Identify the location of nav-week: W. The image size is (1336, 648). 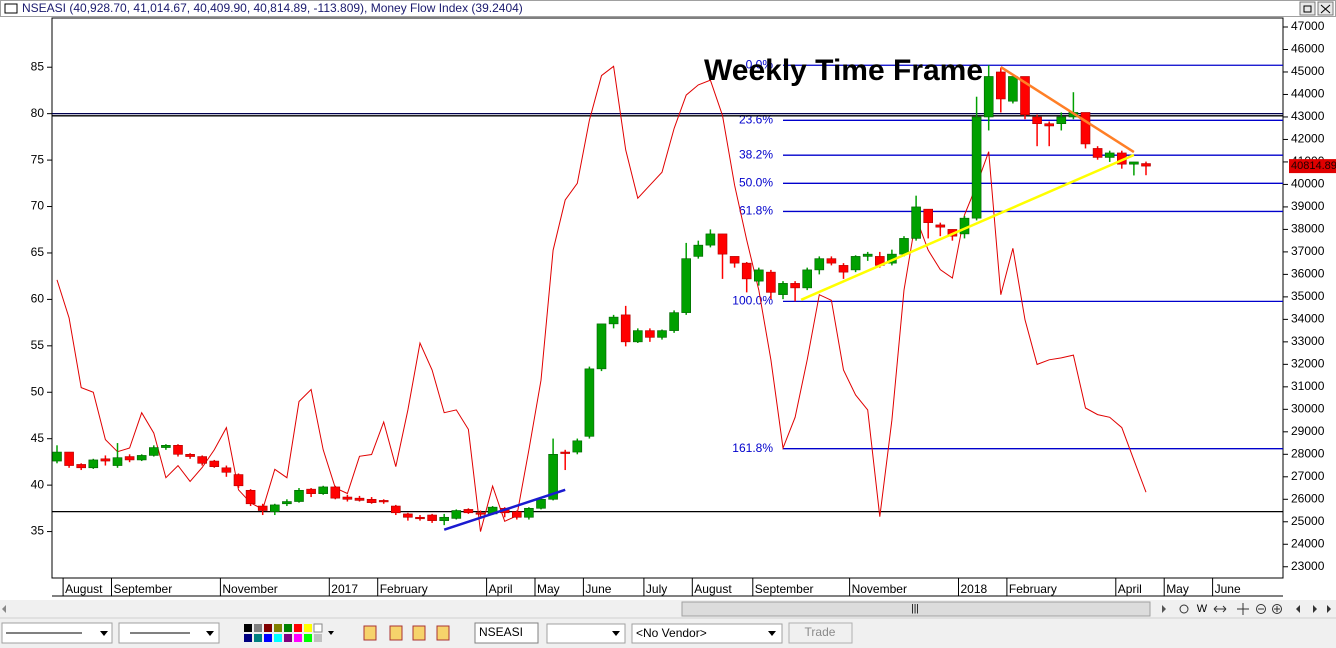
(1202, 609).